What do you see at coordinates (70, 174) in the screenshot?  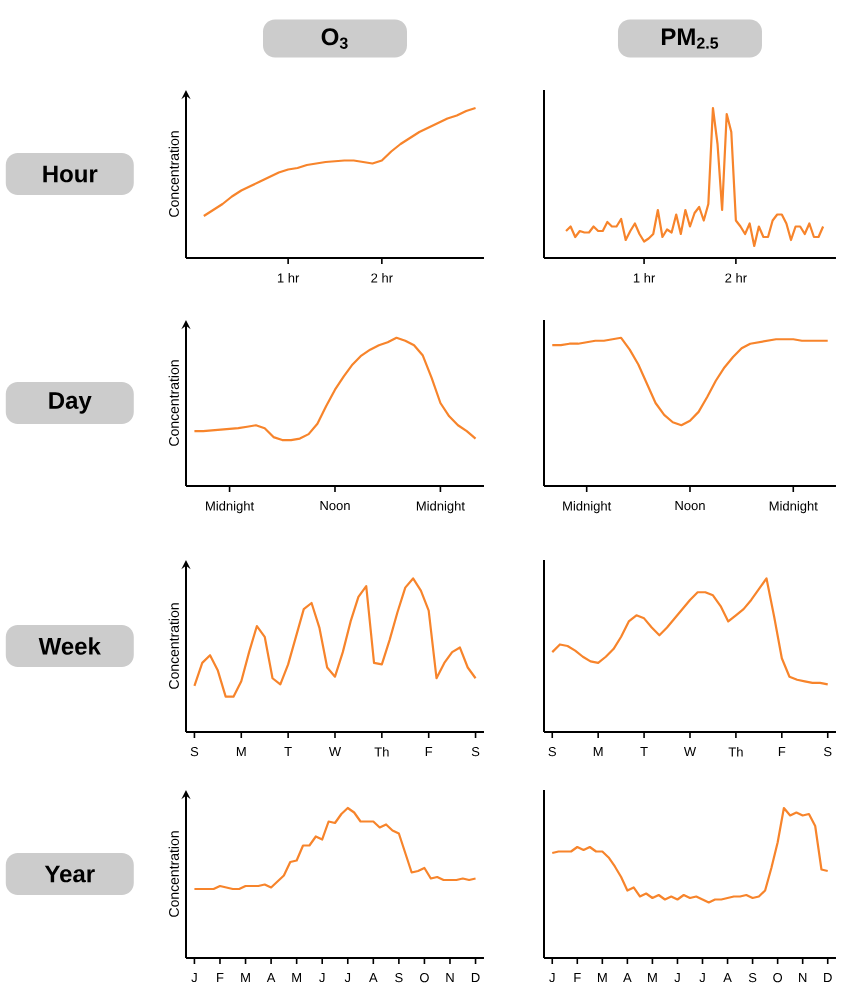 I see `text: Hour` at bounding box center [70, 174].